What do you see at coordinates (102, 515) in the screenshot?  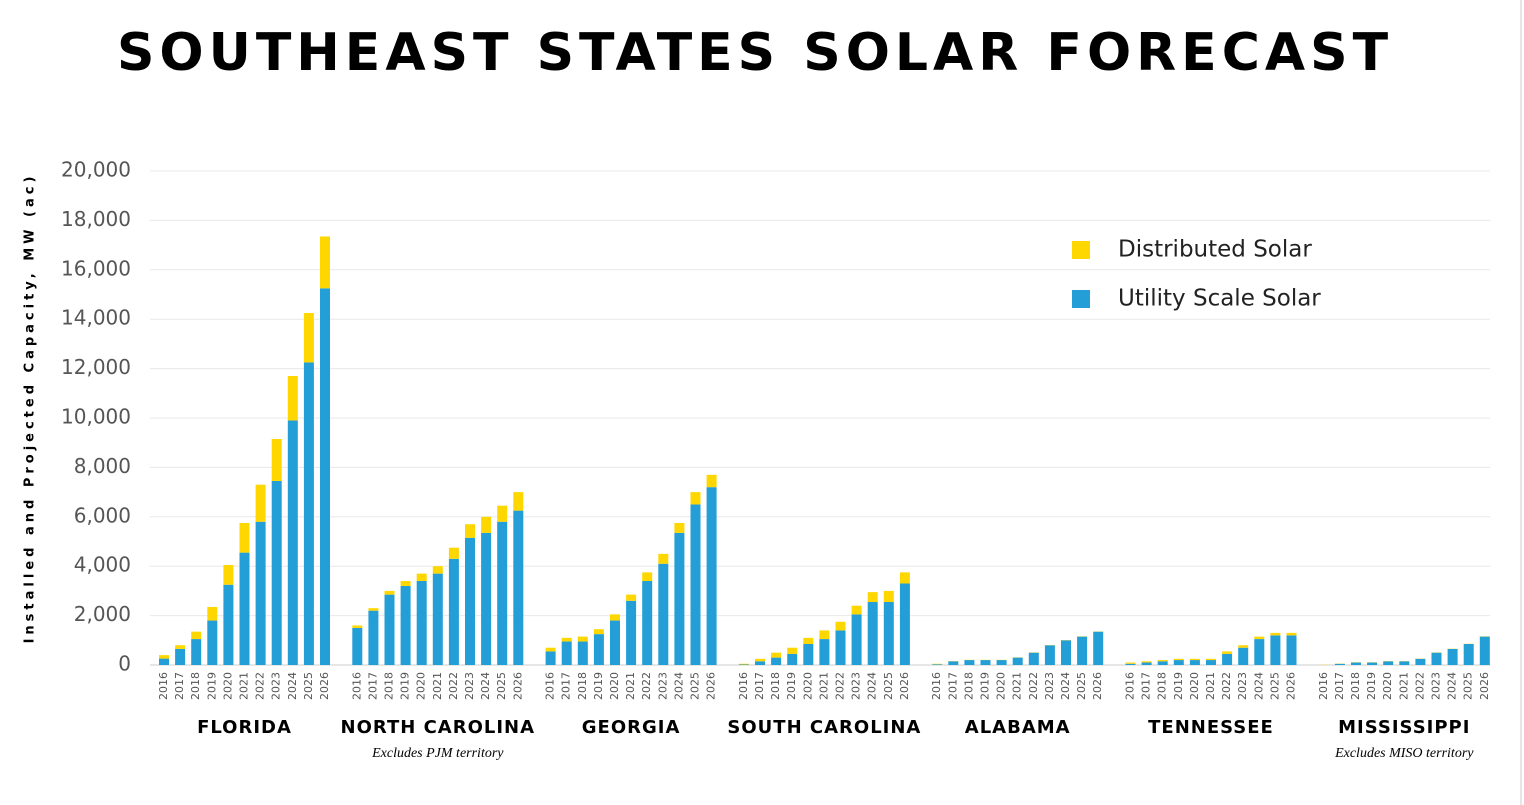 I see `y-tick-label: 6,000` at bounding box center [102, 515].